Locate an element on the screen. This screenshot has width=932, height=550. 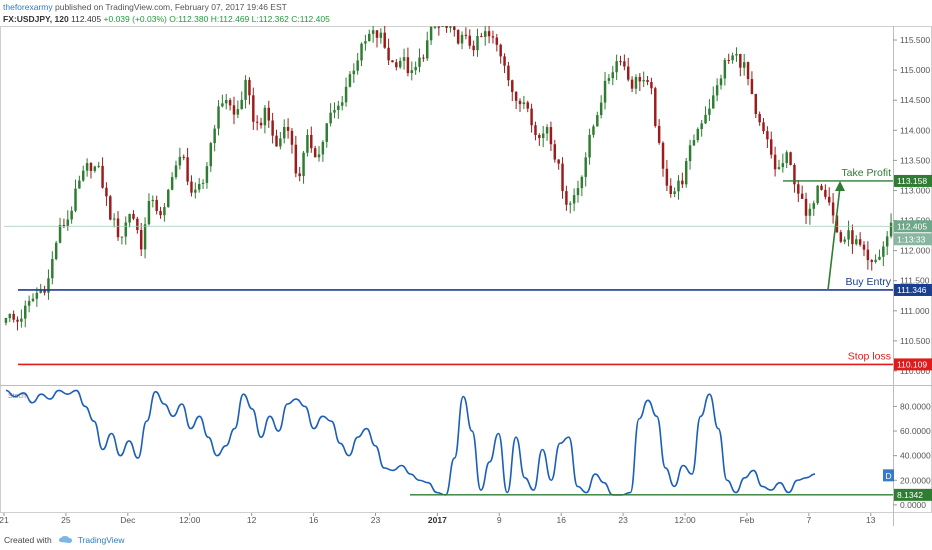
time-tick-label-2: Dec is located at coordinates (128, 520).